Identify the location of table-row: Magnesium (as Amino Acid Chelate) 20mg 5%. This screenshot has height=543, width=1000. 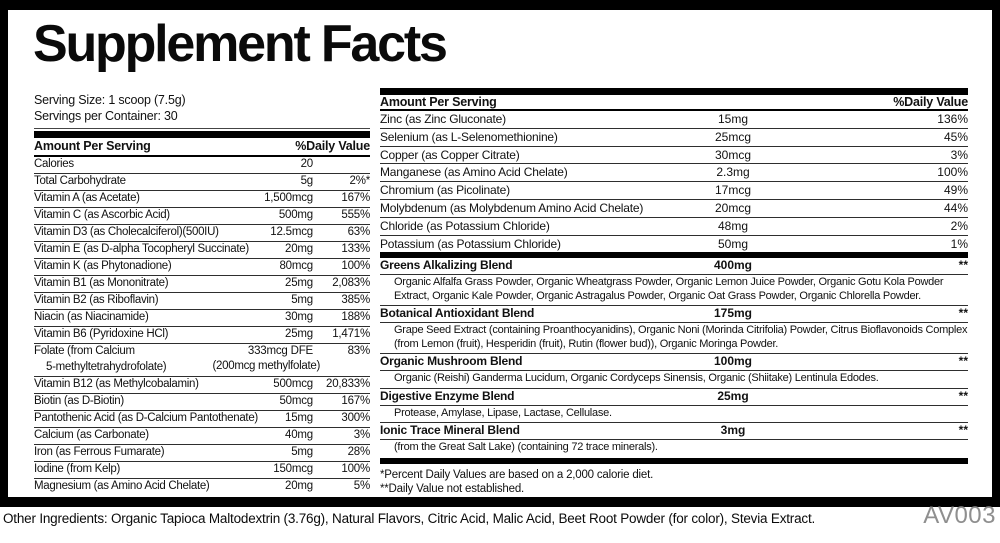
(202, 487).